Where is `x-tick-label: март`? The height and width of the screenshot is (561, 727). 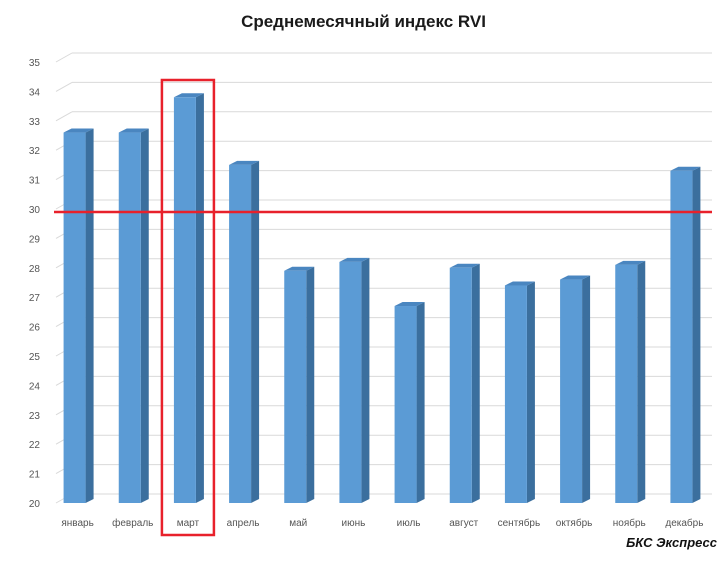
x-tick-label: март is located at coordinates (188, 523).